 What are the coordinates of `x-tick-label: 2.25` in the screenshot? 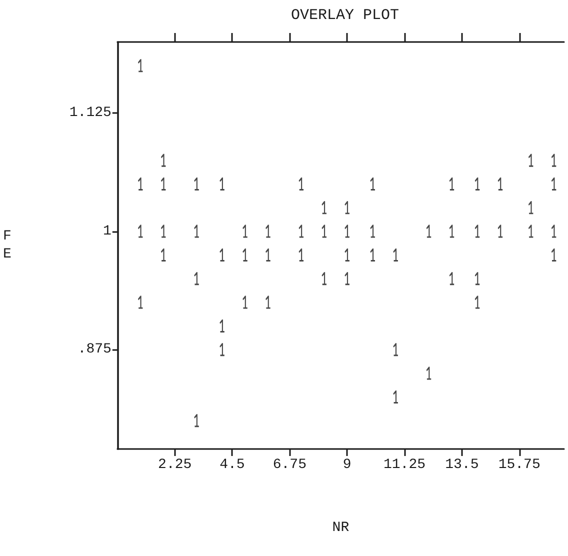 It's located at (175, 465).